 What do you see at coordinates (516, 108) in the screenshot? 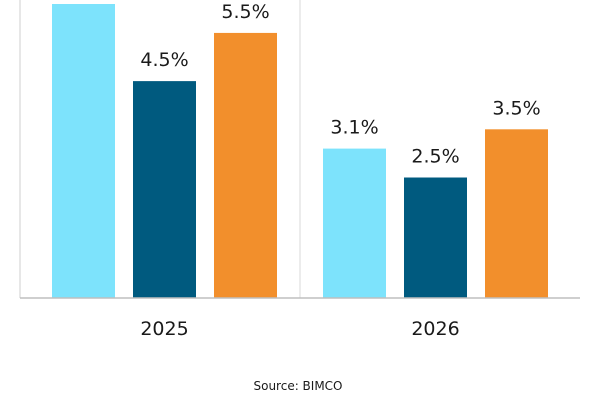
I see `data-label-2026-series-3: 3.5%` at bounding box center [516, 108].